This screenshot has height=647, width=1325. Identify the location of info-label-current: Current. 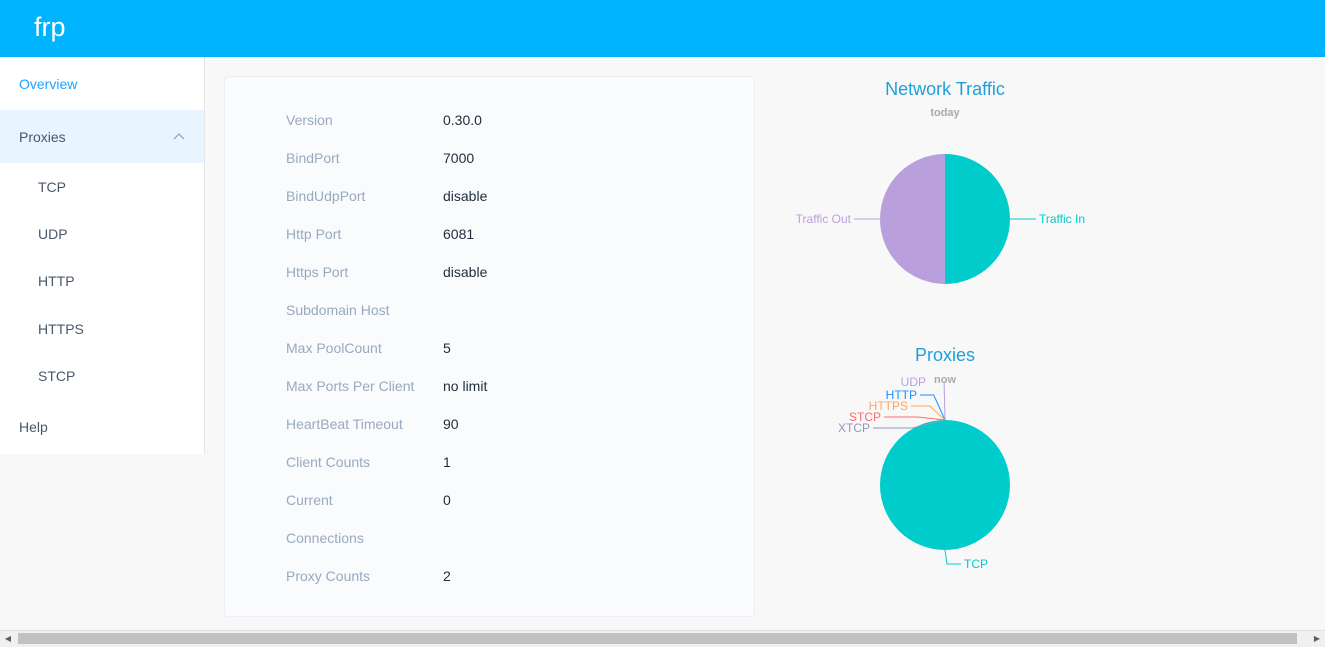
(309, 500).